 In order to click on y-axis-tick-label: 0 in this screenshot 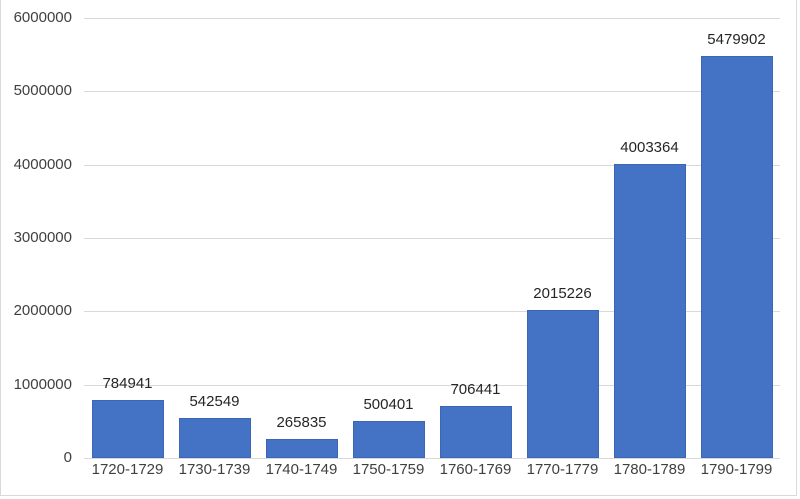, I will do `click(67, 457)`.